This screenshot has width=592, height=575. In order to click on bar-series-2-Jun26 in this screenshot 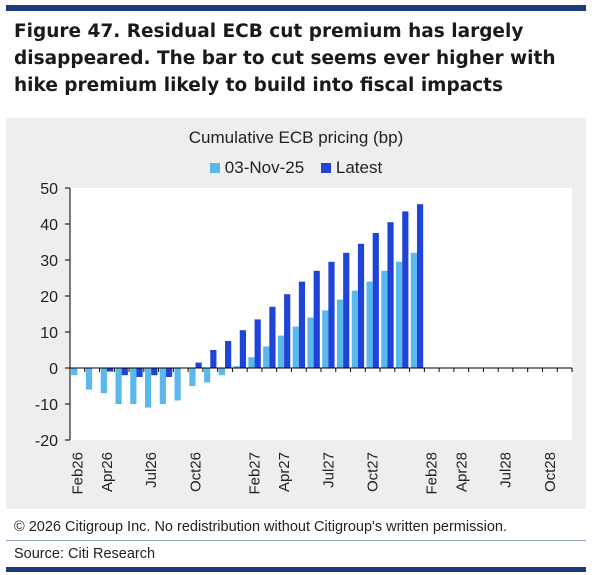, I will do `click(139, 372)`.